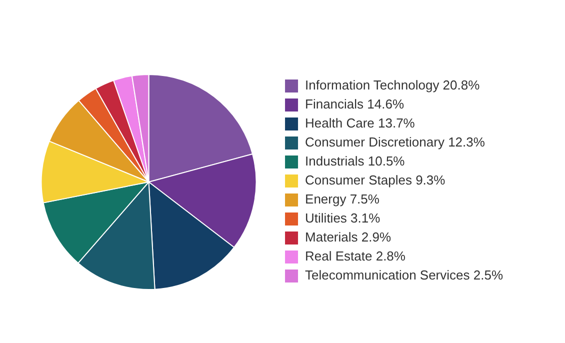  I want to click on legend-label: Information Technology 20.8%, so click(392, 85).